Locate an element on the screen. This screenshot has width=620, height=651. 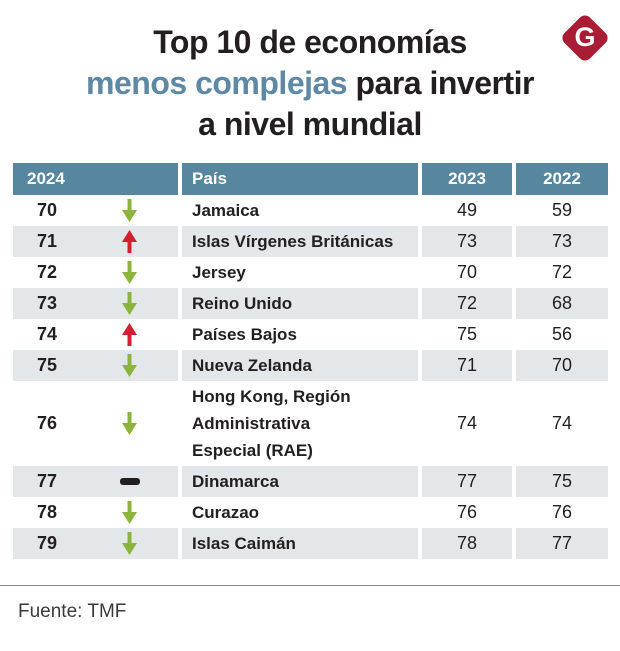
country-name: Islas Vírgenes Británicas is located at coordinates (300, 241).